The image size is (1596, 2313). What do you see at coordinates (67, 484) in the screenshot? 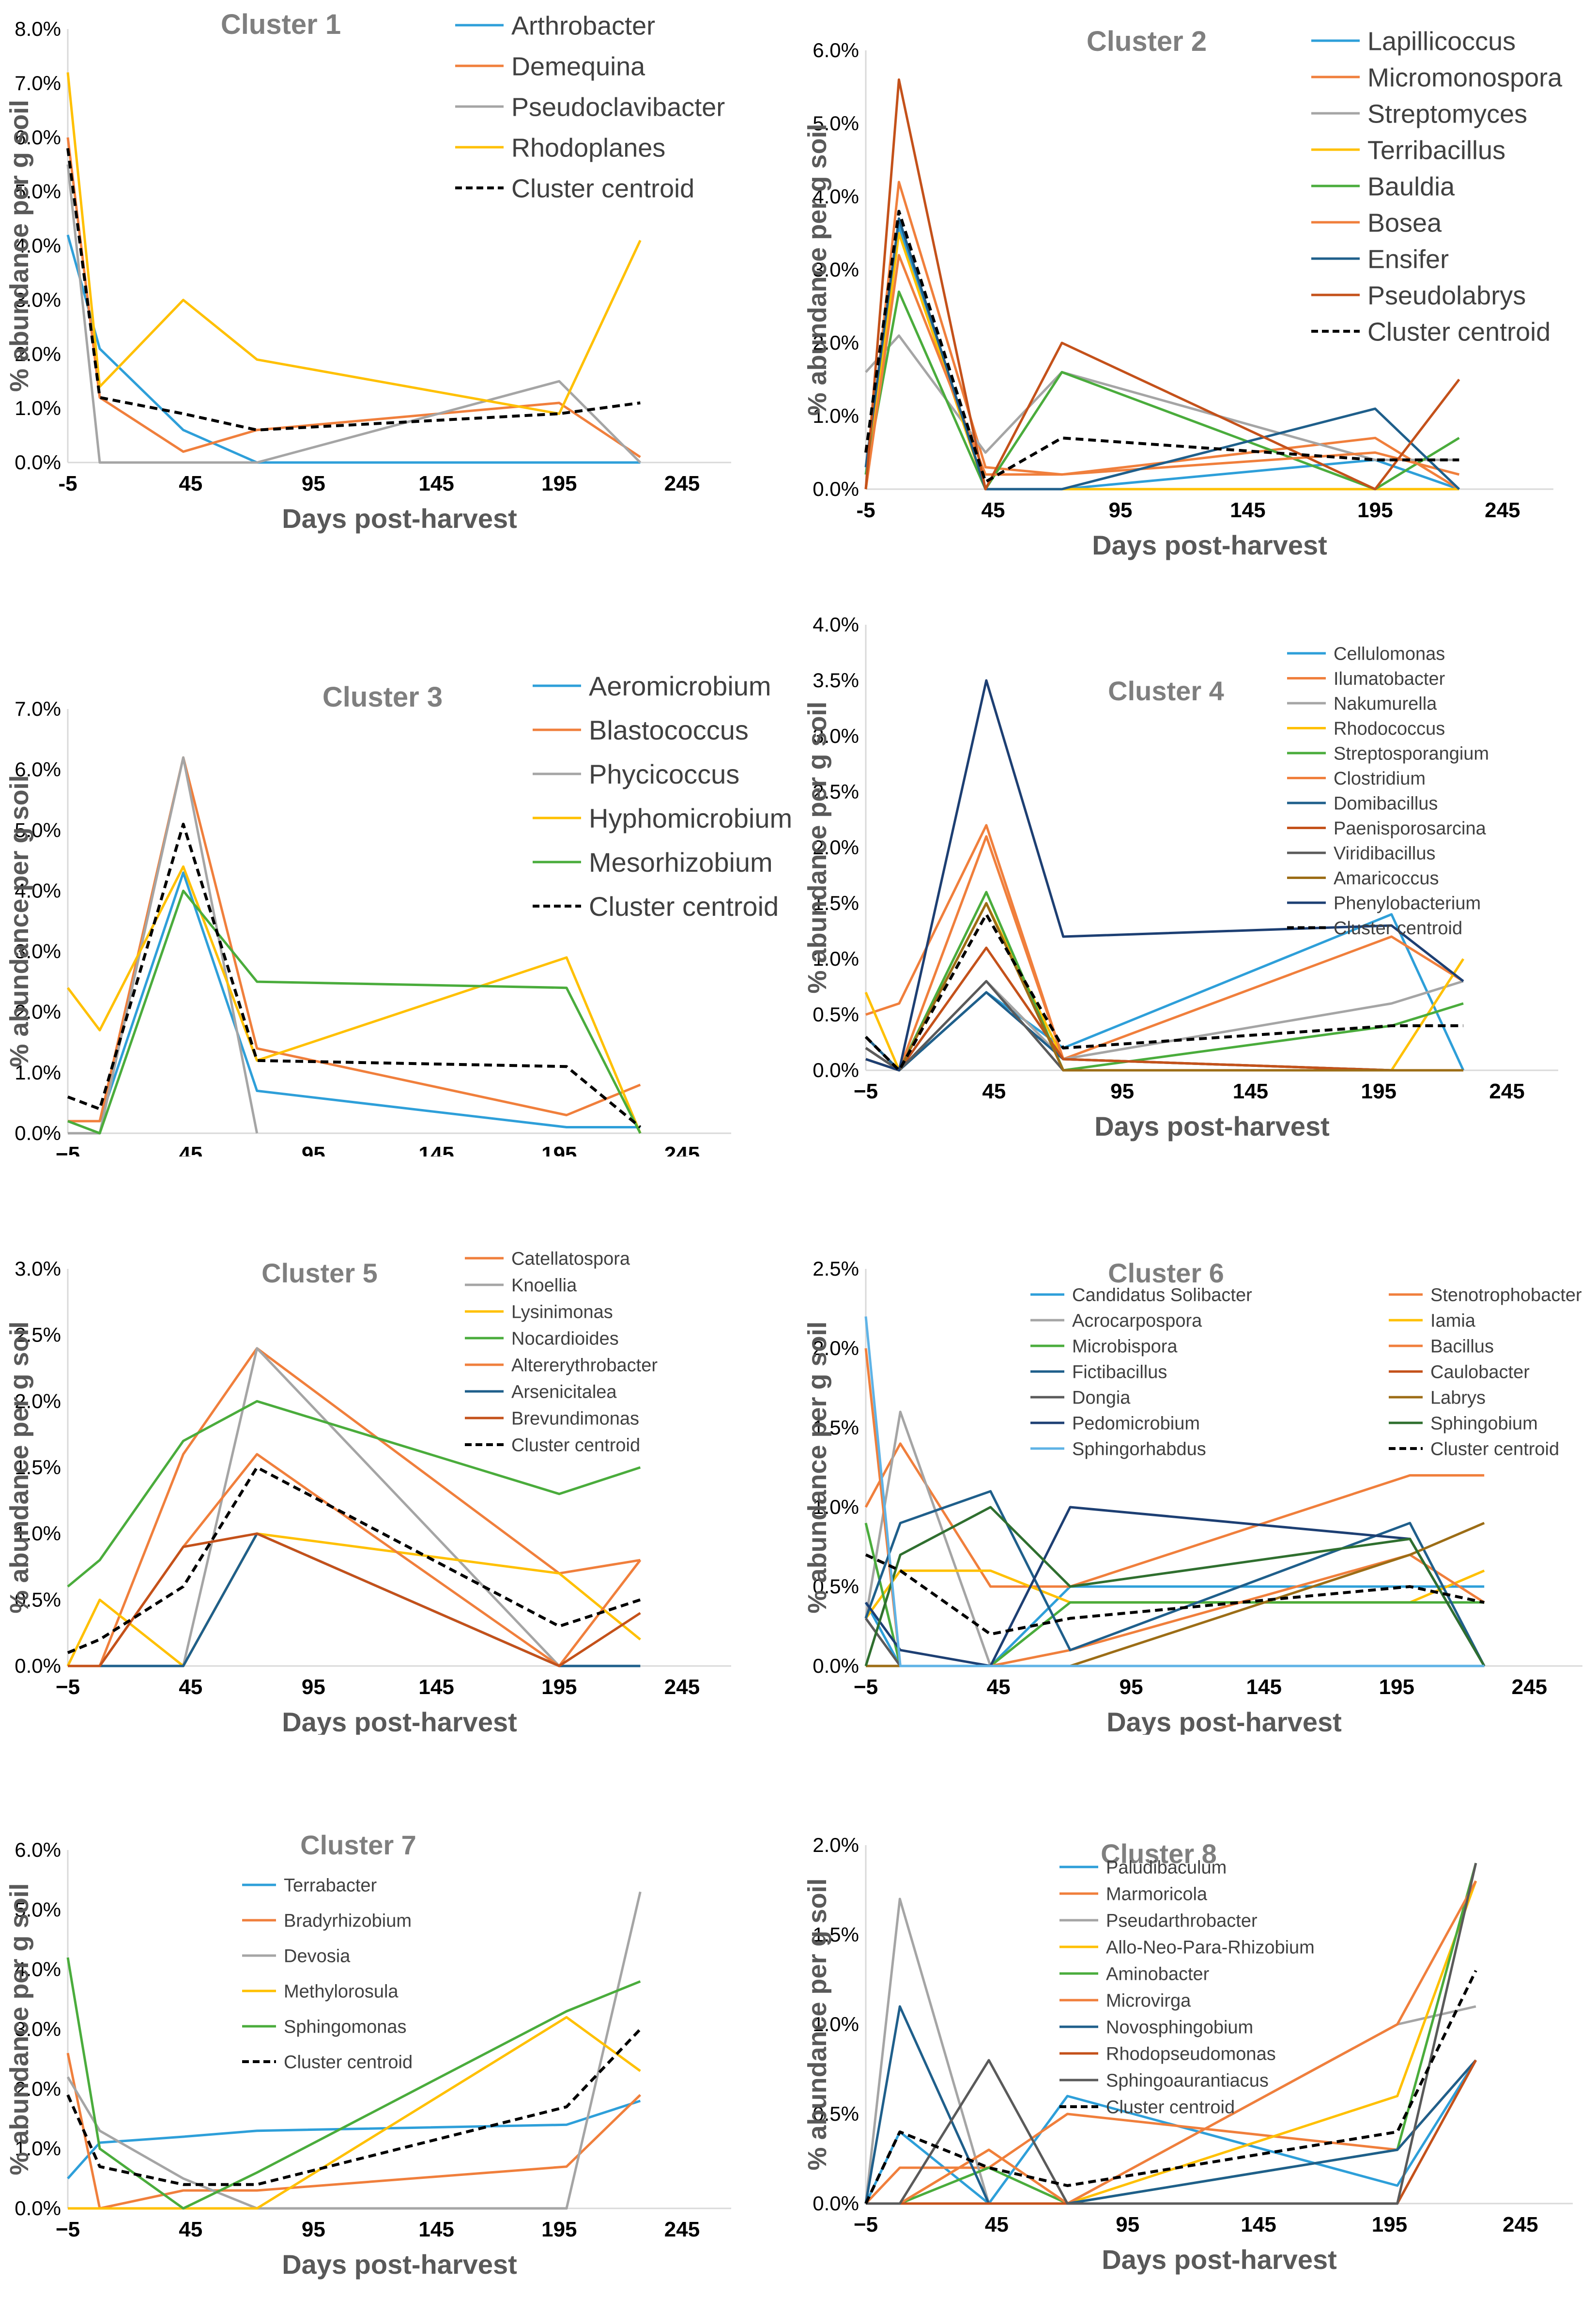
I see `x-tick-label: -5` at bounding box center [67, 484].